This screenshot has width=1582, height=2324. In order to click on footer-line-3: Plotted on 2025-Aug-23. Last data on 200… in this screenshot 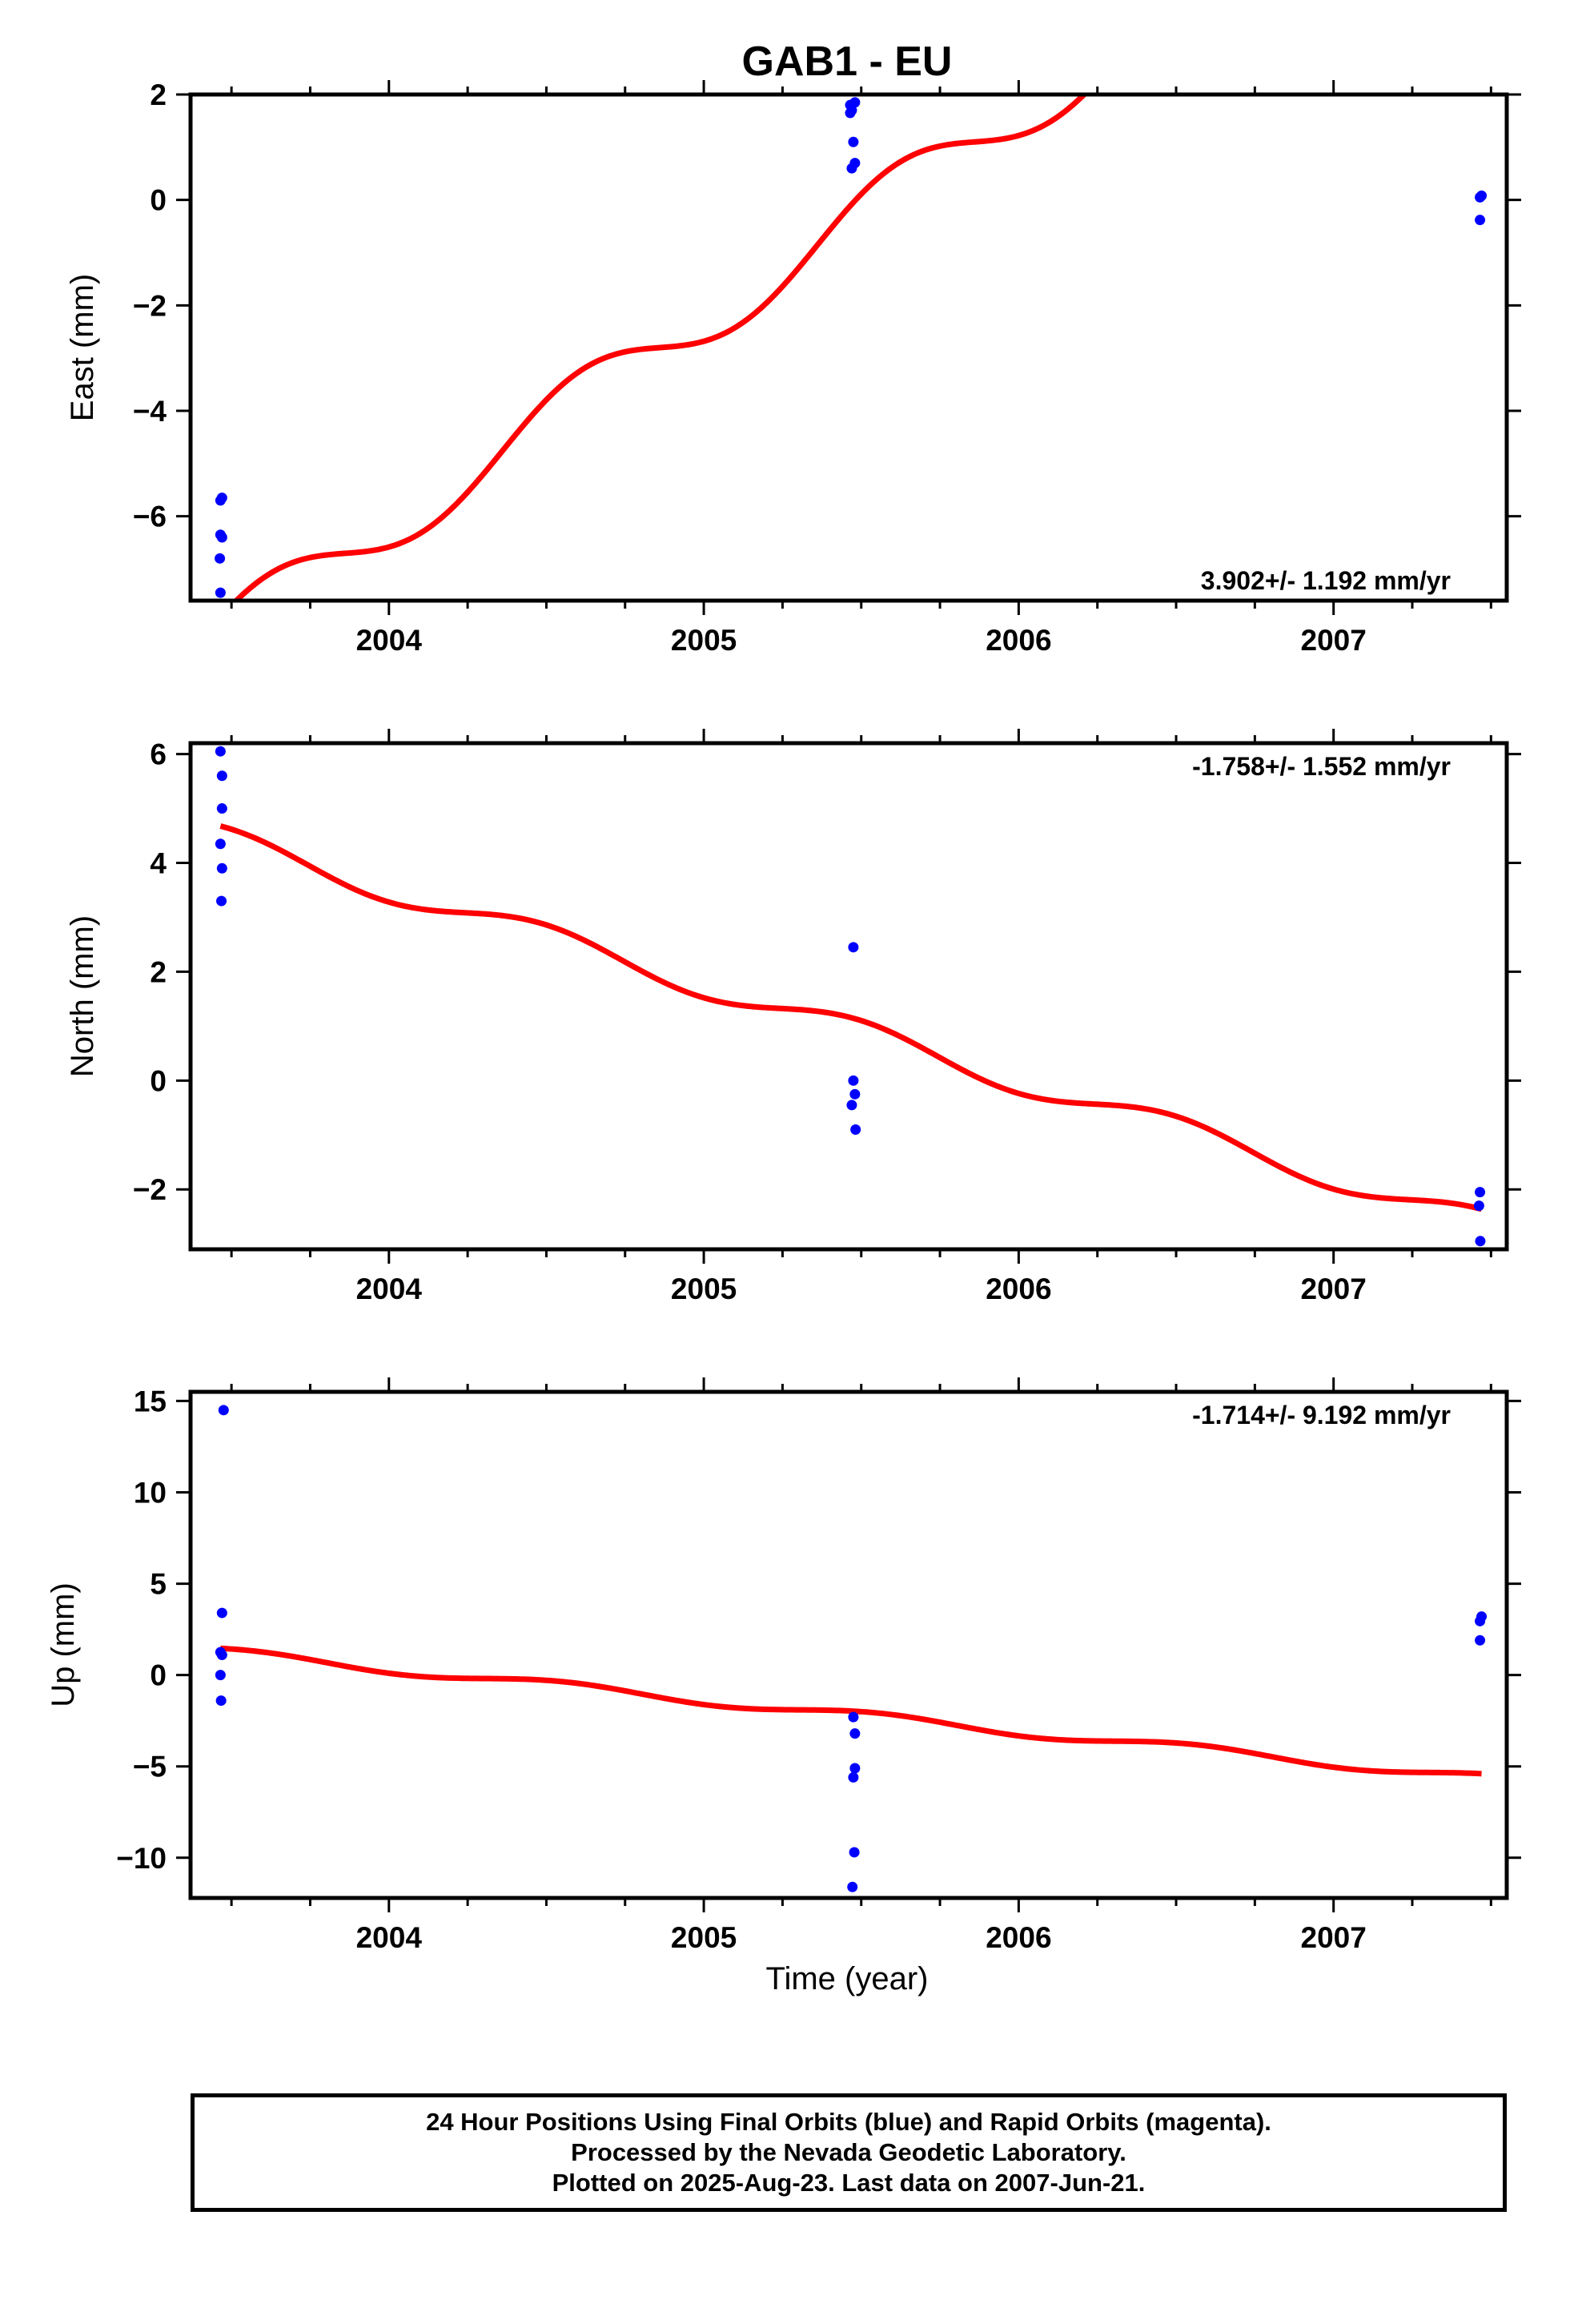, I will do `click(849, 2183)`.